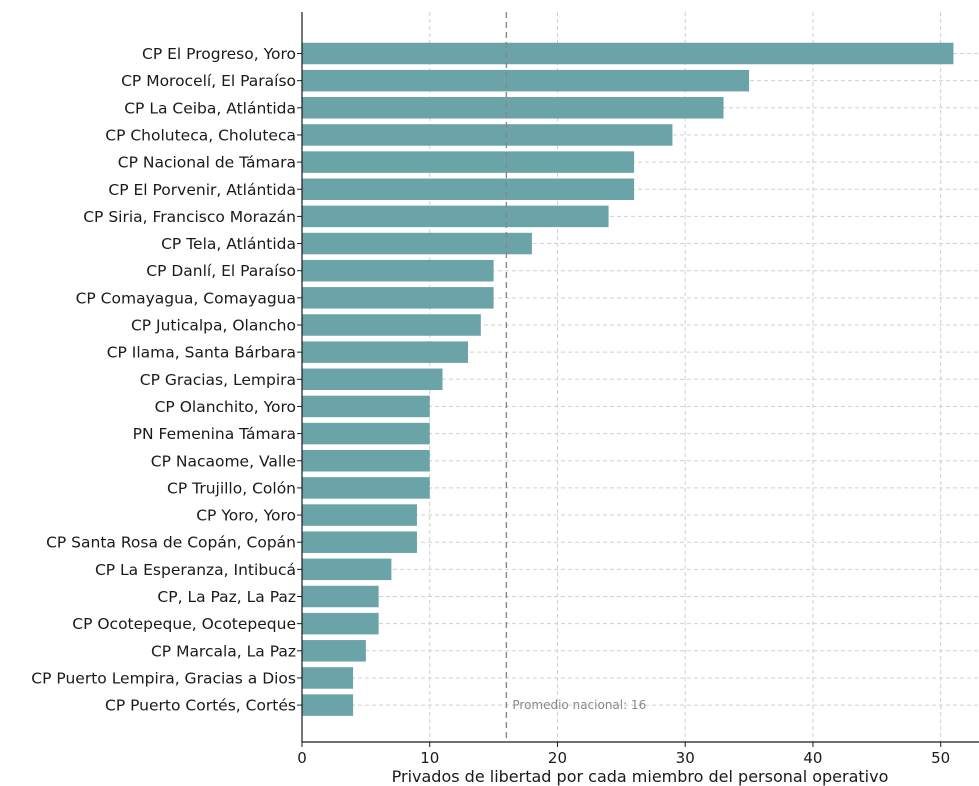  I want to click on category-label: CP Ocotepeque, Ocotepeque, so click(184, 624).